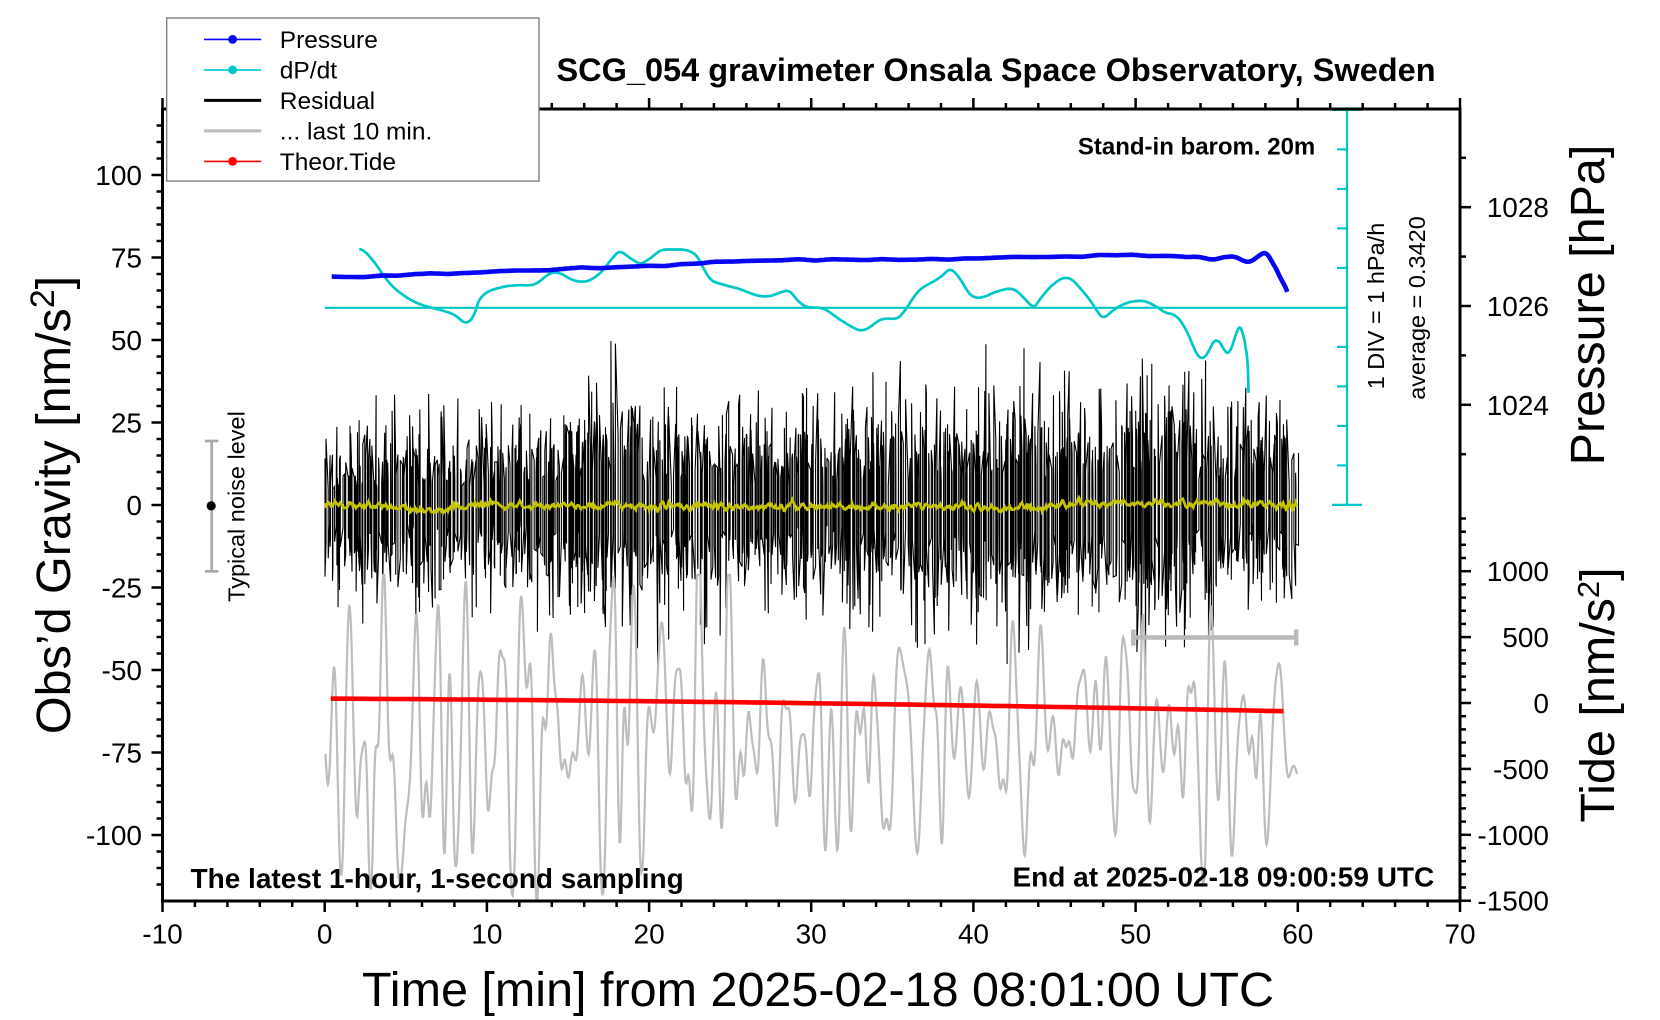 Image resolution: width=1660 pixels, height=1020 pixels. What do you see at coordinates (122, 753) in the screenshot?
I see `svg-text: -75` at bounding box center [122, 753].